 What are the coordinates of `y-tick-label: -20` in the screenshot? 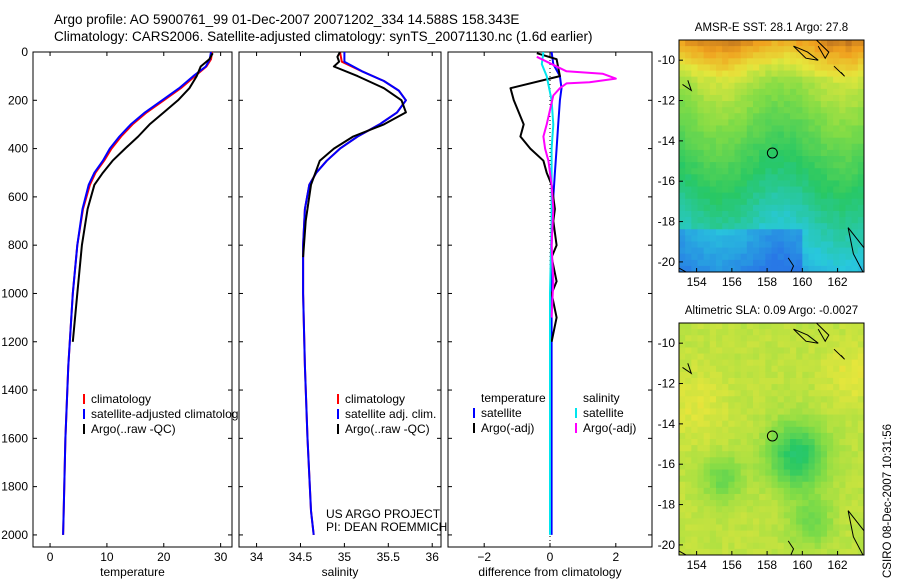 It's located at (667, 262).